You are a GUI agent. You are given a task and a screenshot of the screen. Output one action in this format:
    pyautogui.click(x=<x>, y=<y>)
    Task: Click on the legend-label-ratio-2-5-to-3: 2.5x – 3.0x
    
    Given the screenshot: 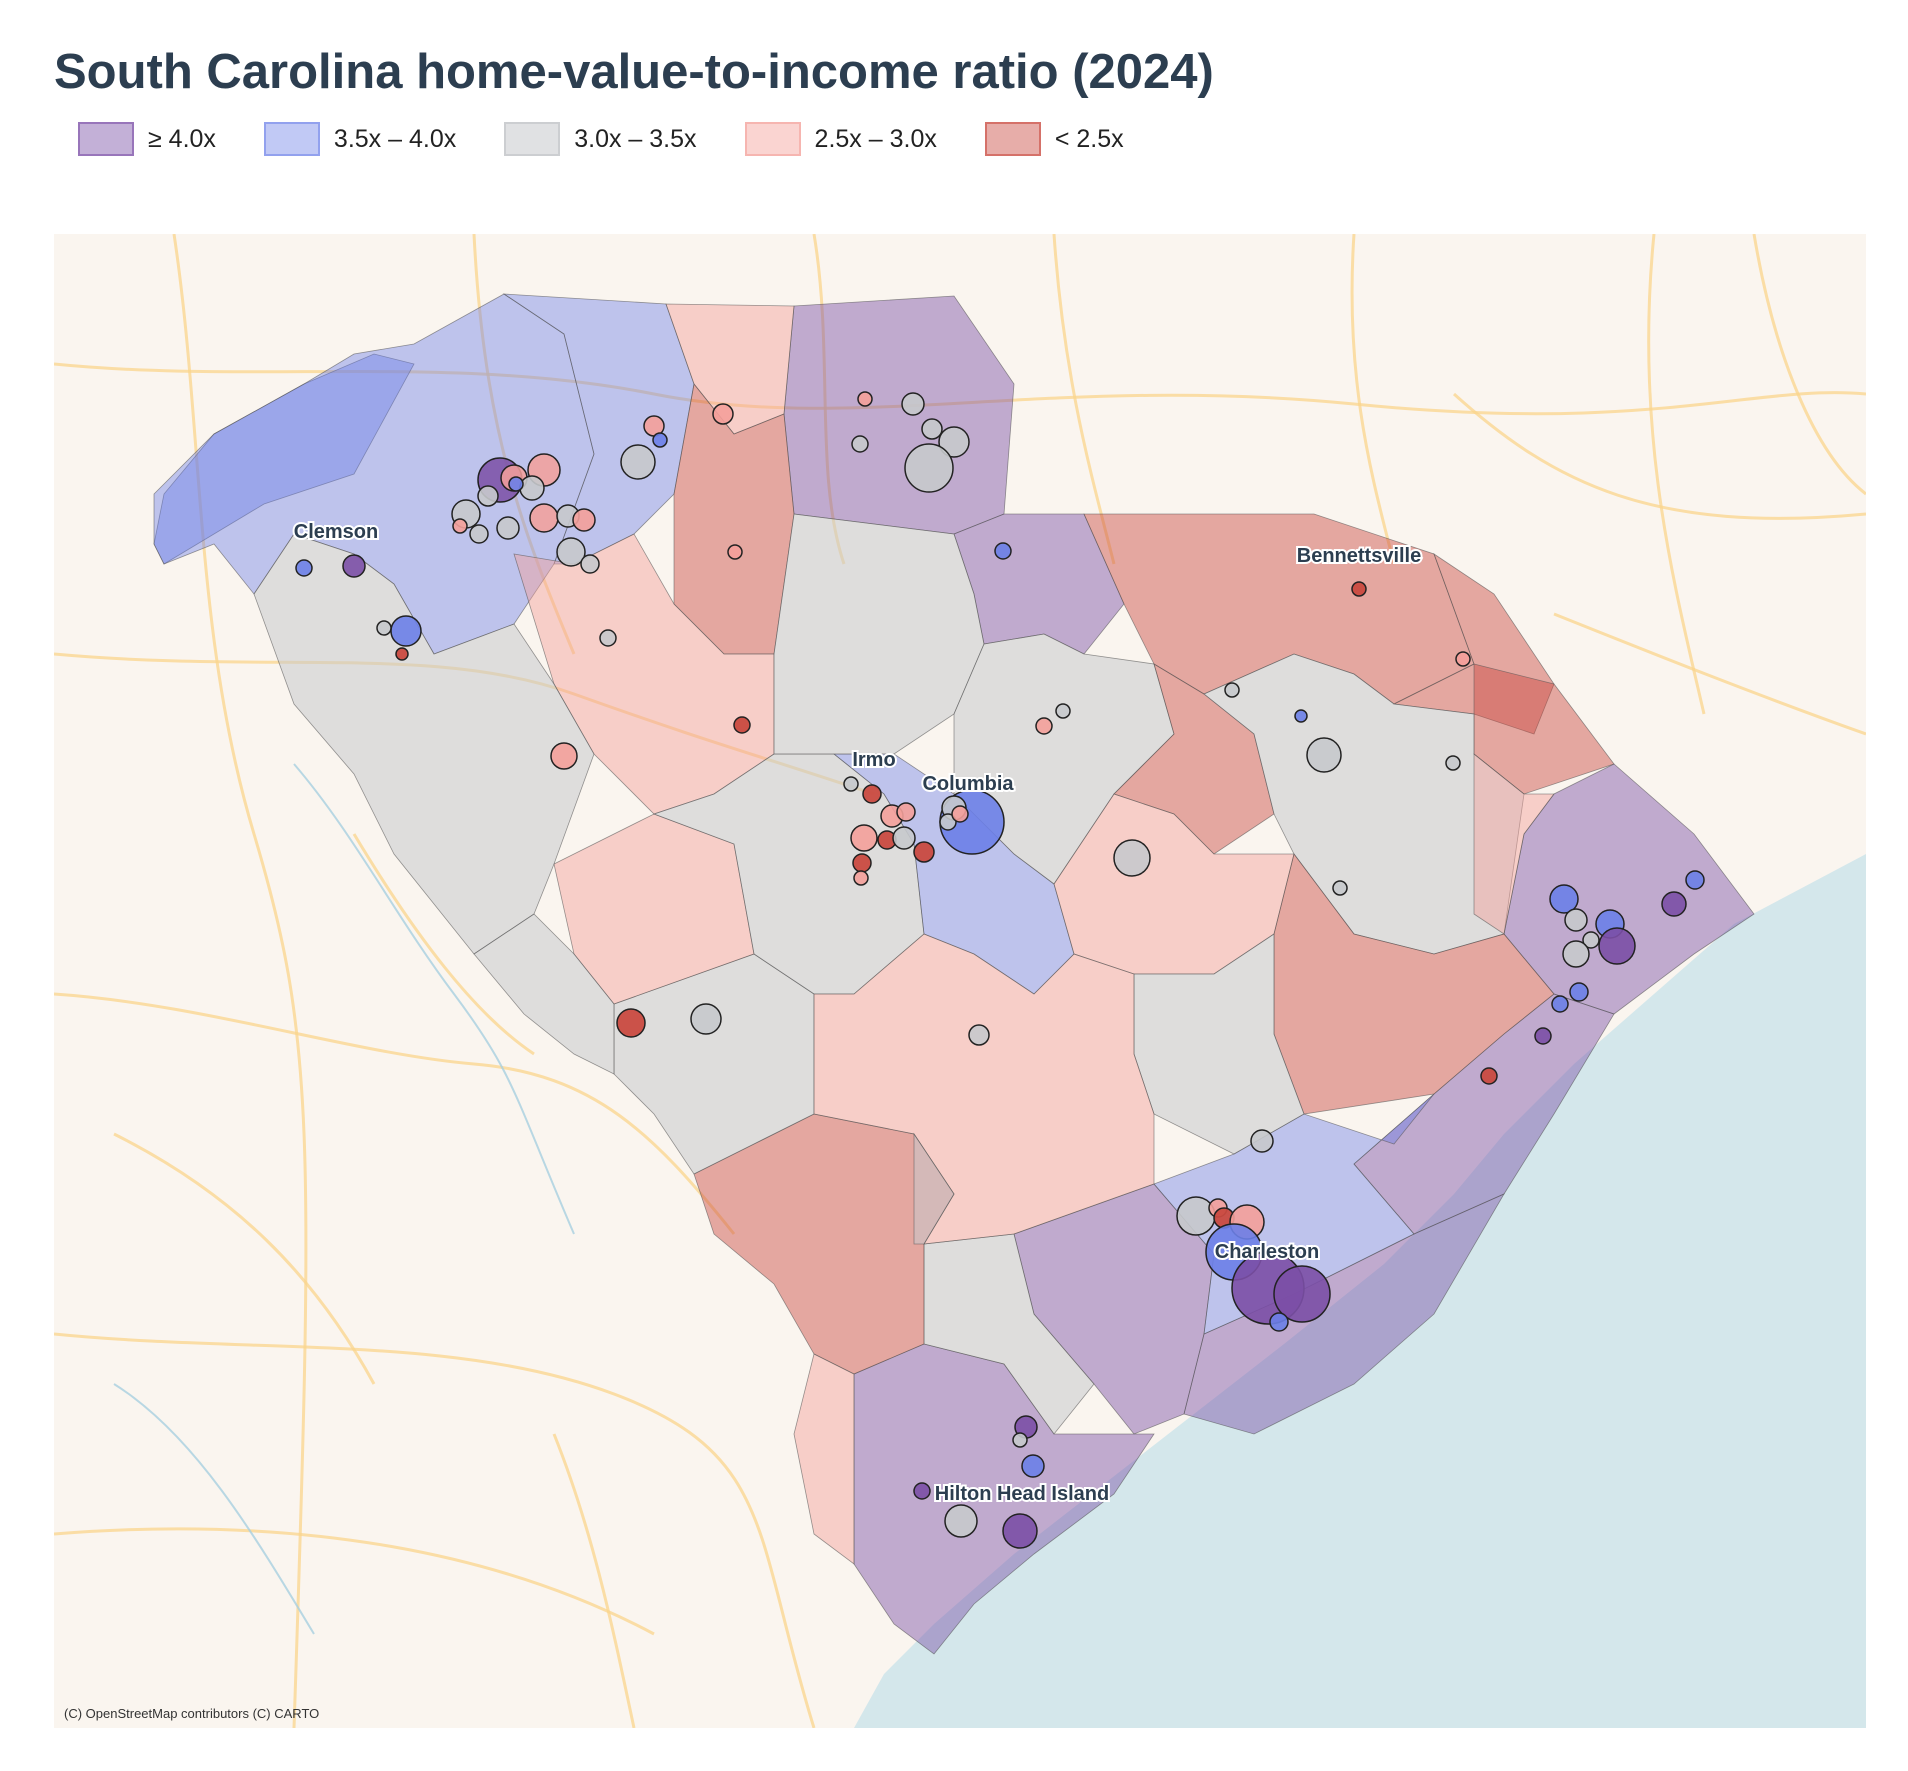 What is the action you would take?
    pyautogui.click(x=875, y=138)
    